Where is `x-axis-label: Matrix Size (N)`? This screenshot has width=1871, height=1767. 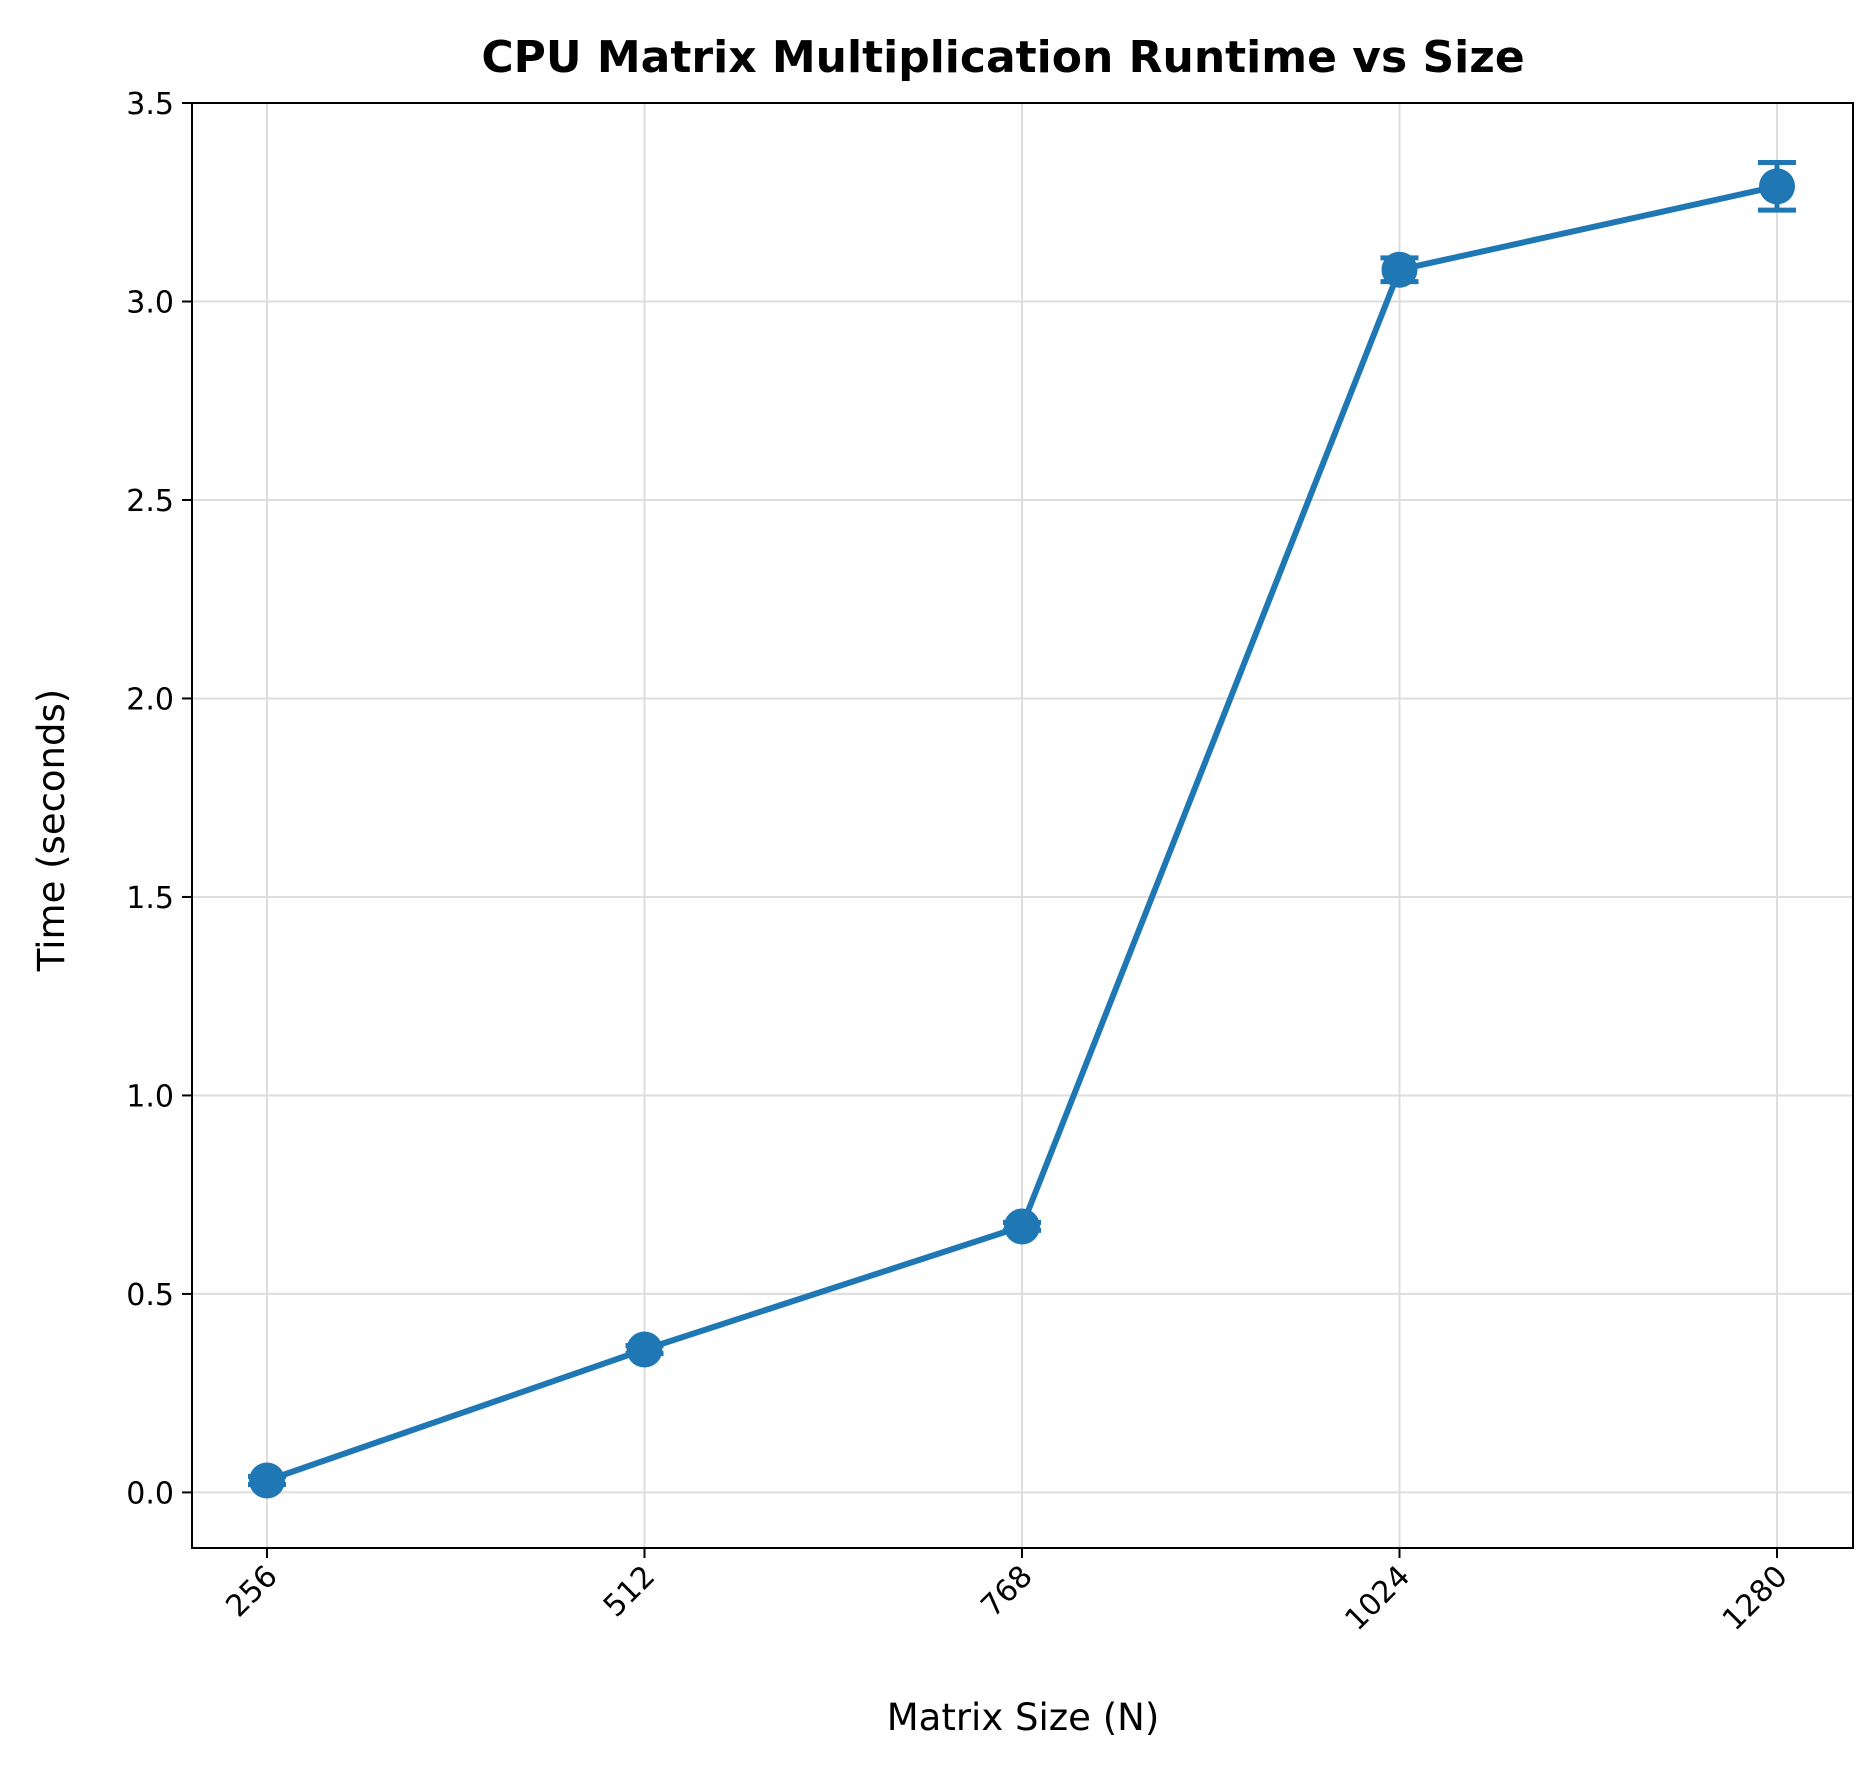 x-axis-label: Matrix Size (N) is located at coordinates (1023, 1717).